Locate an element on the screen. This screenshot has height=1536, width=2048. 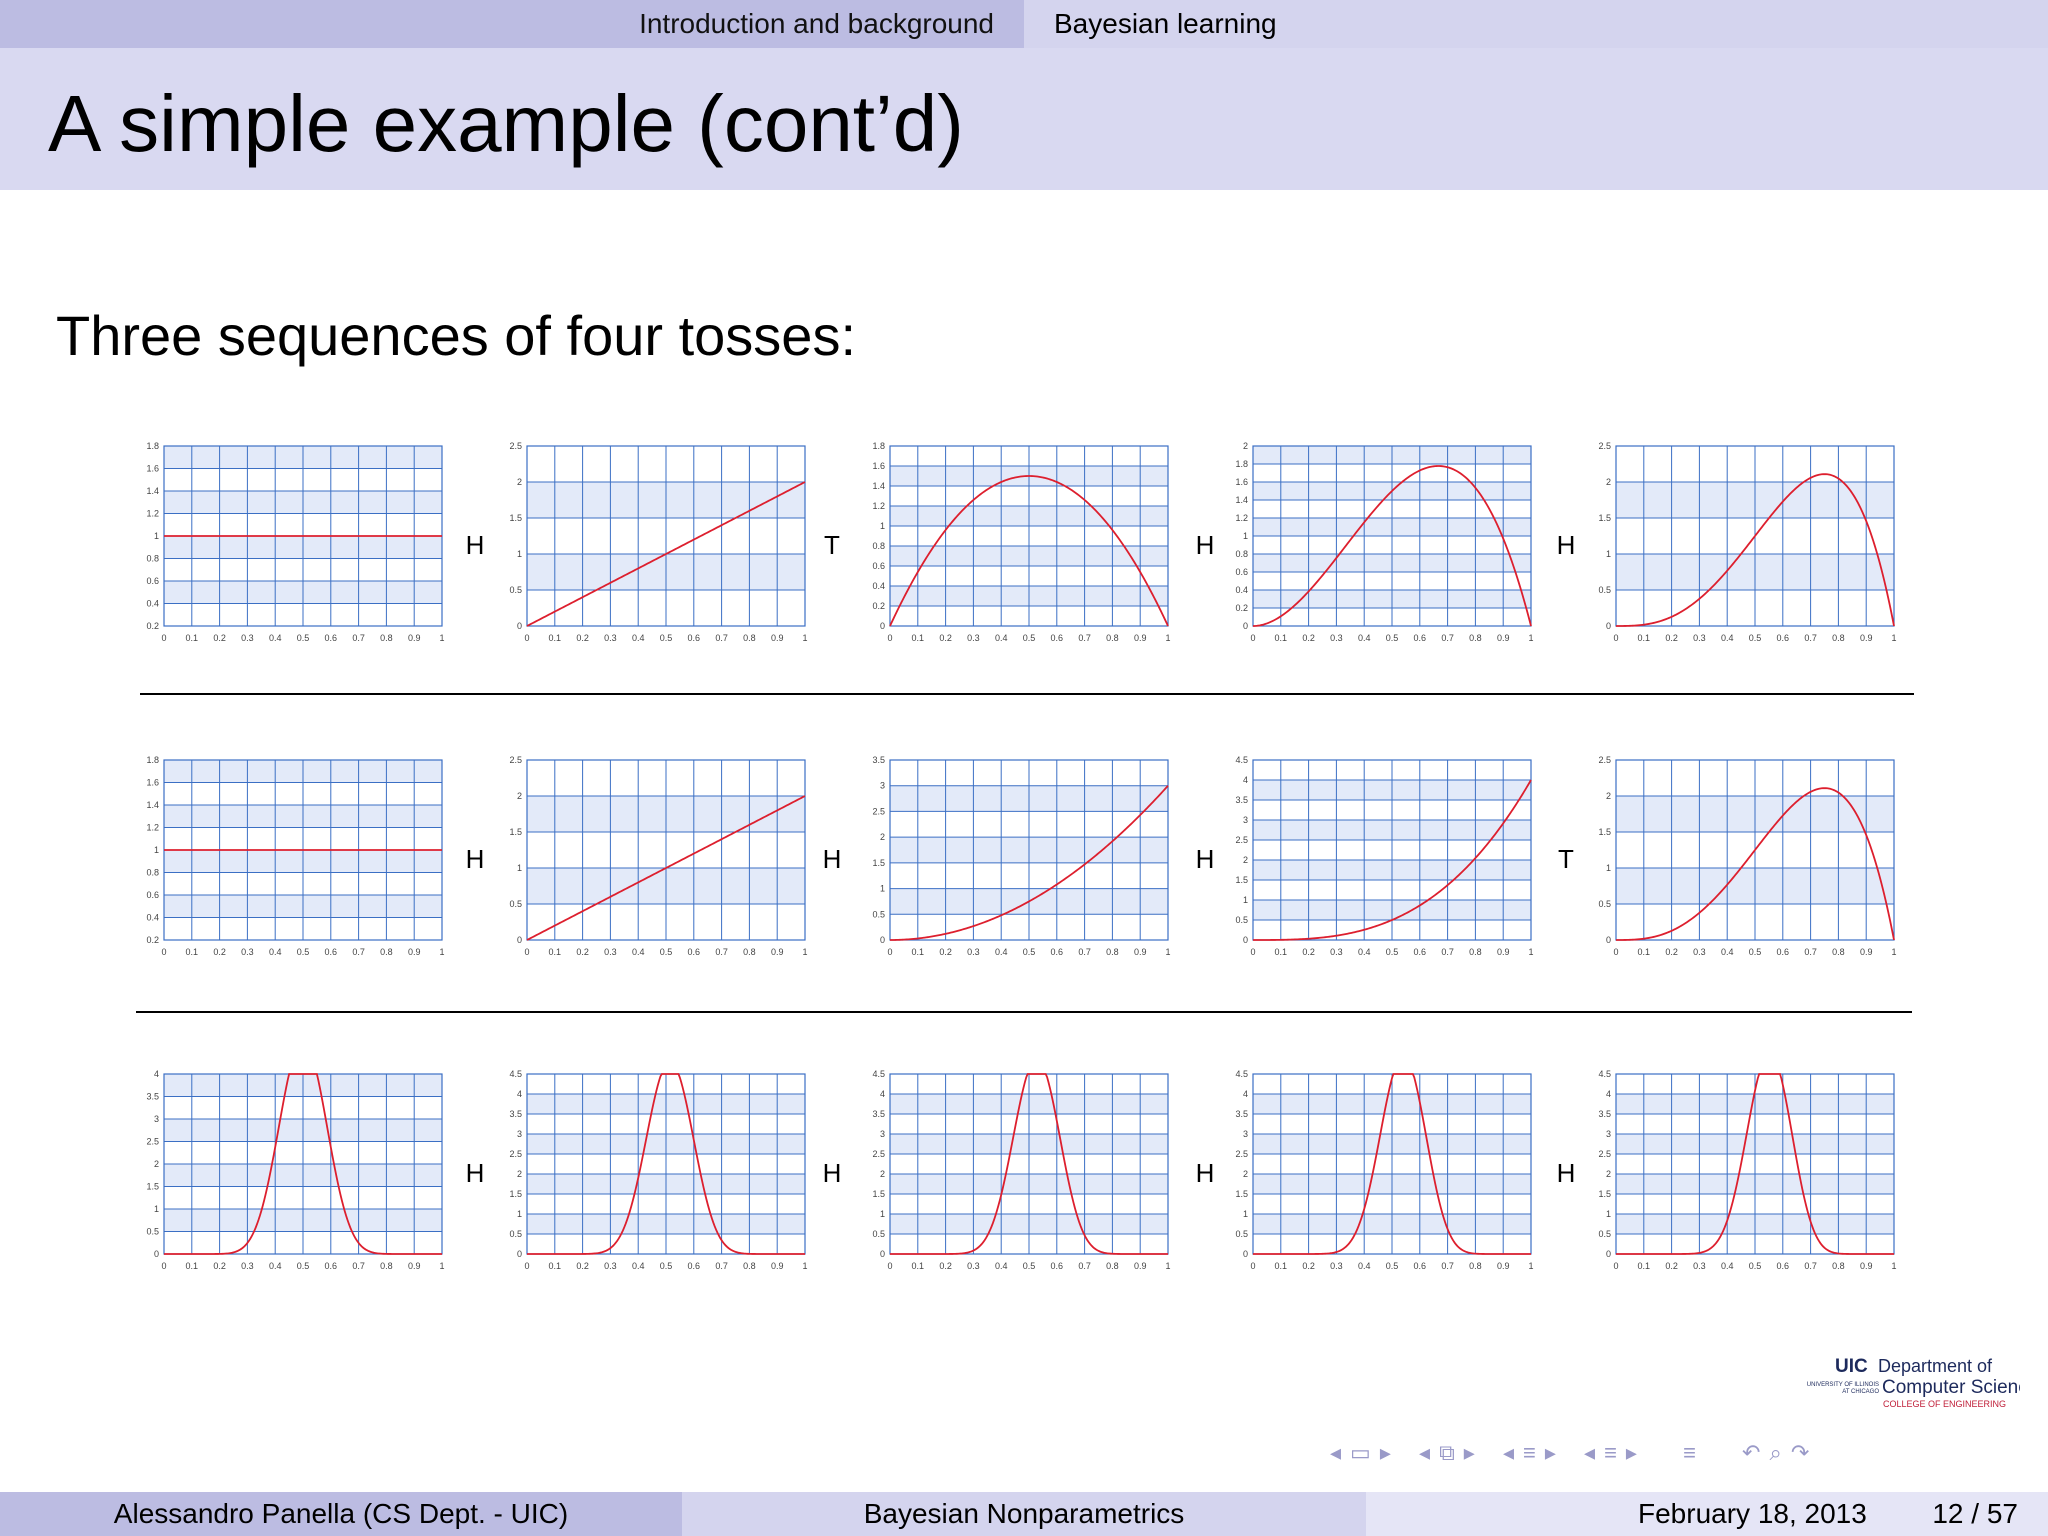
y-tick-label: 3 is located at coordinates (882, 786).